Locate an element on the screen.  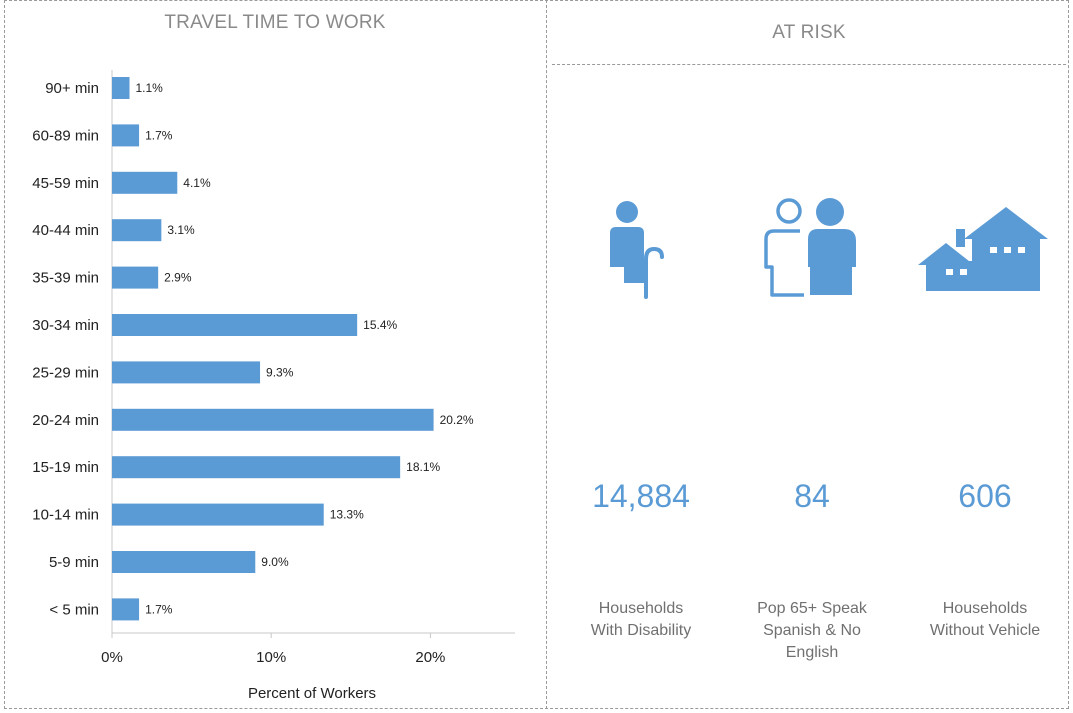
y-tick-label: 35-39 min is located at coordinates (65, 278).